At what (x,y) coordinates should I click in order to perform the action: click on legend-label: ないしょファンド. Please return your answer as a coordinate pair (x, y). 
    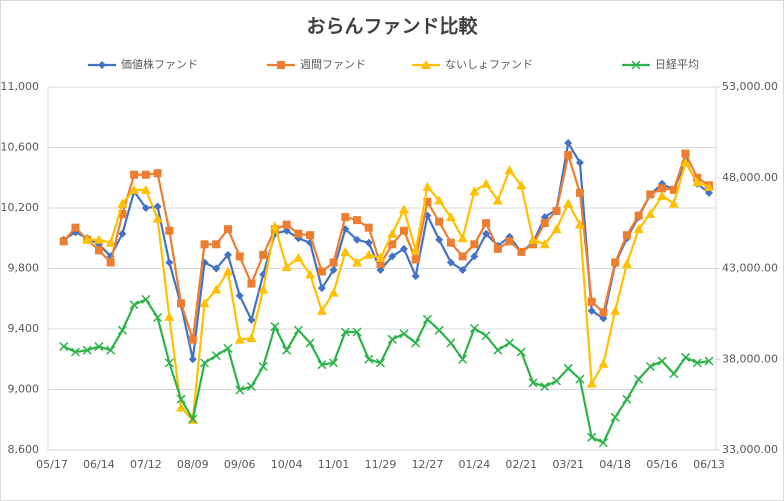
    Looking at the image, I should click on (489, 64).